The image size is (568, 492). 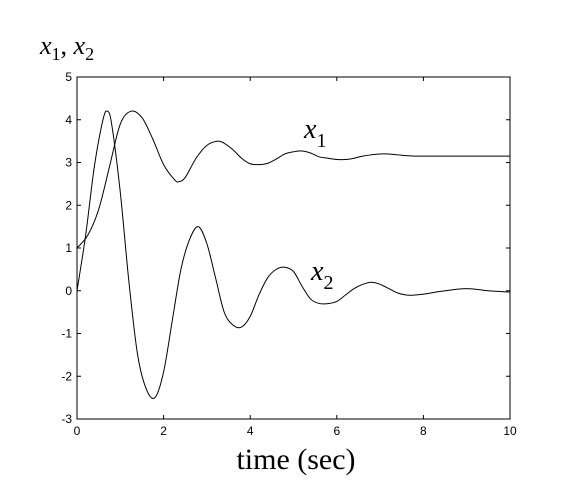 What do you see at coordinates (321, 141) in the screenshot?
I see `x1-label-sub: 1` at bounding box center [321, 141].